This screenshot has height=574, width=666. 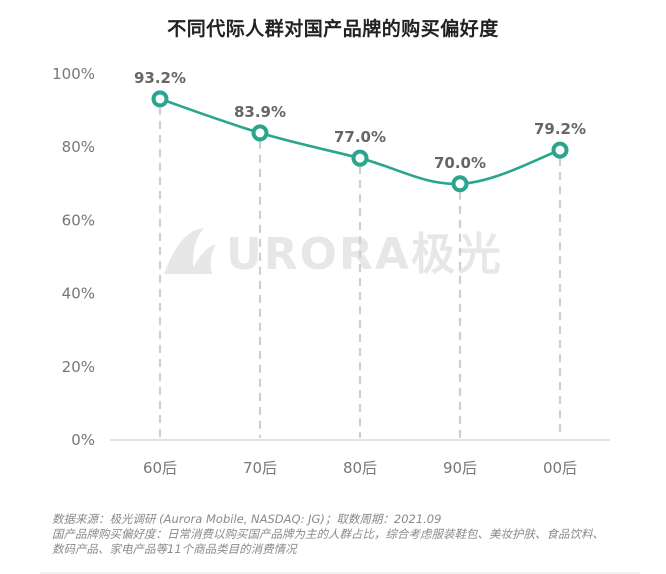 What do you see at coordinates (78, 294) in the screenshot?
I see `y-tick-label: 40%` at bounding box center [78, 294].